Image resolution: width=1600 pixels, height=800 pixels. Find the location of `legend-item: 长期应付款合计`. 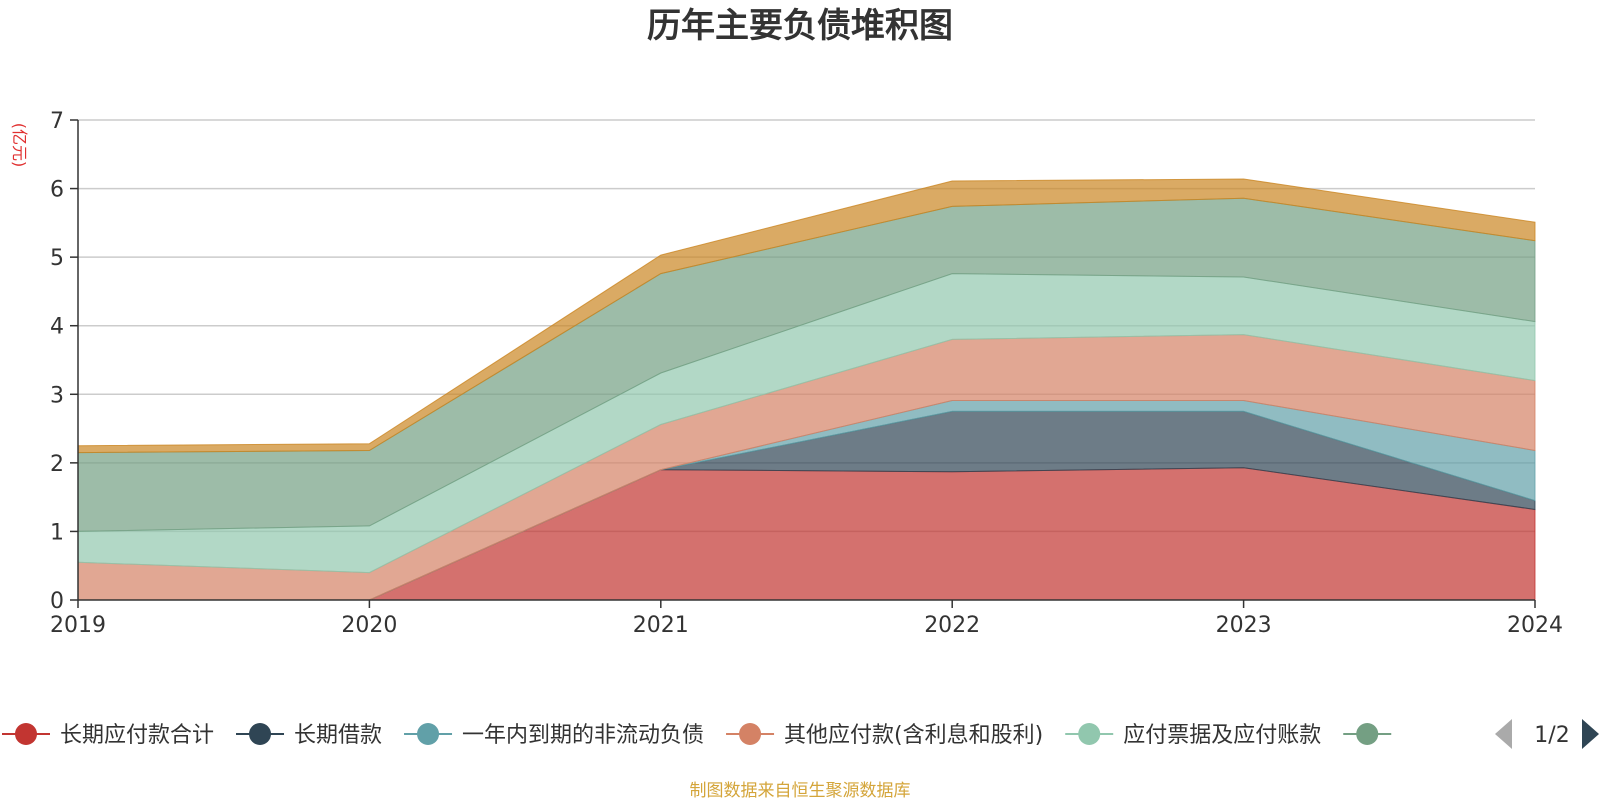

legend-item: 长期应付款合计 is located at coordinates (108, 735).